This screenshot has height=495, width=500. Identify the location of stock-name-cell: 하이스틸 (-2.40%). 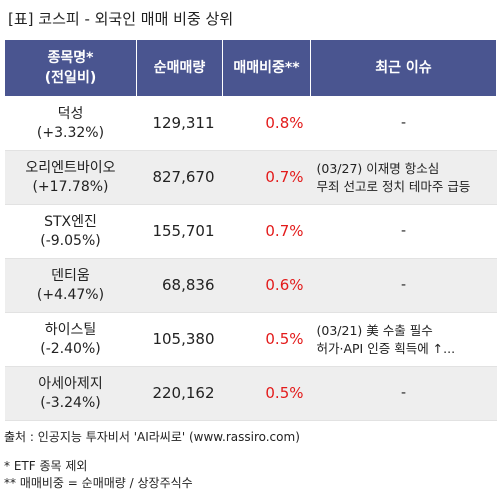
(70, 339).